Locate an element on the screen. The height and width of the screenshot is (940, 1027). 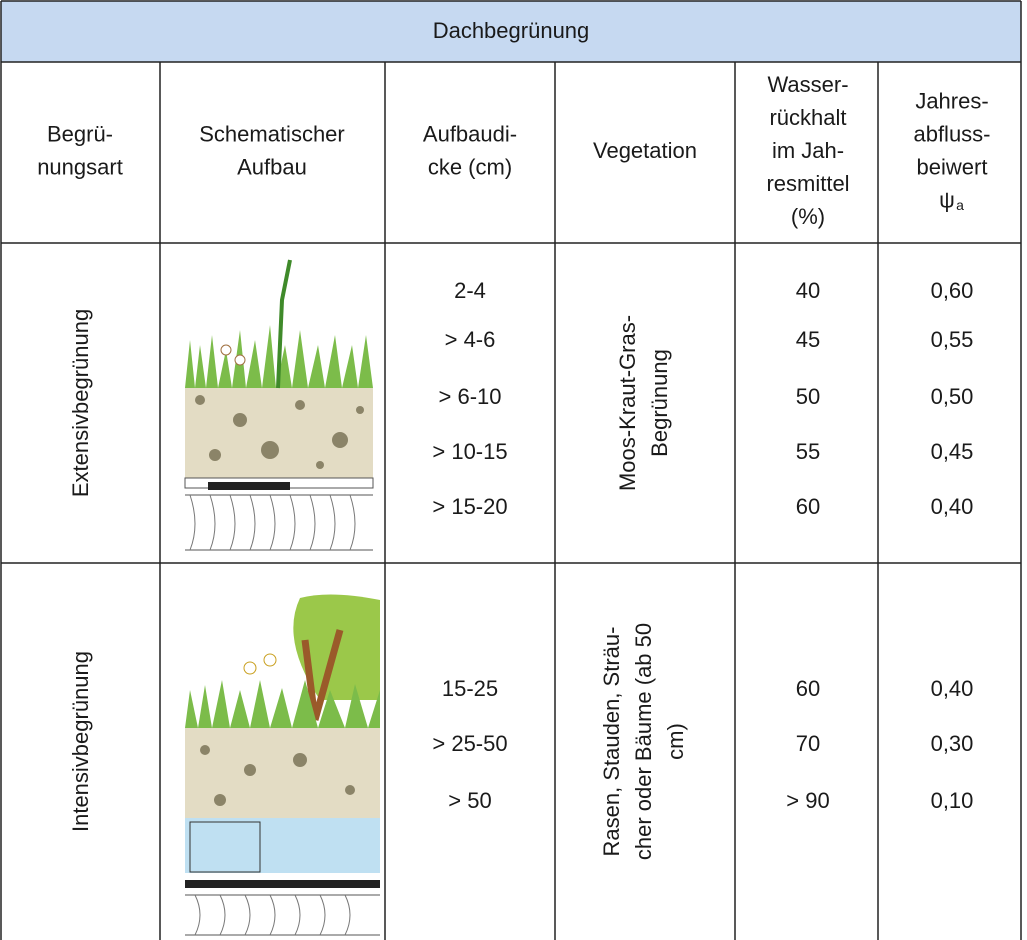
thickness: > 15-20 is located at coordinates (469, 506).